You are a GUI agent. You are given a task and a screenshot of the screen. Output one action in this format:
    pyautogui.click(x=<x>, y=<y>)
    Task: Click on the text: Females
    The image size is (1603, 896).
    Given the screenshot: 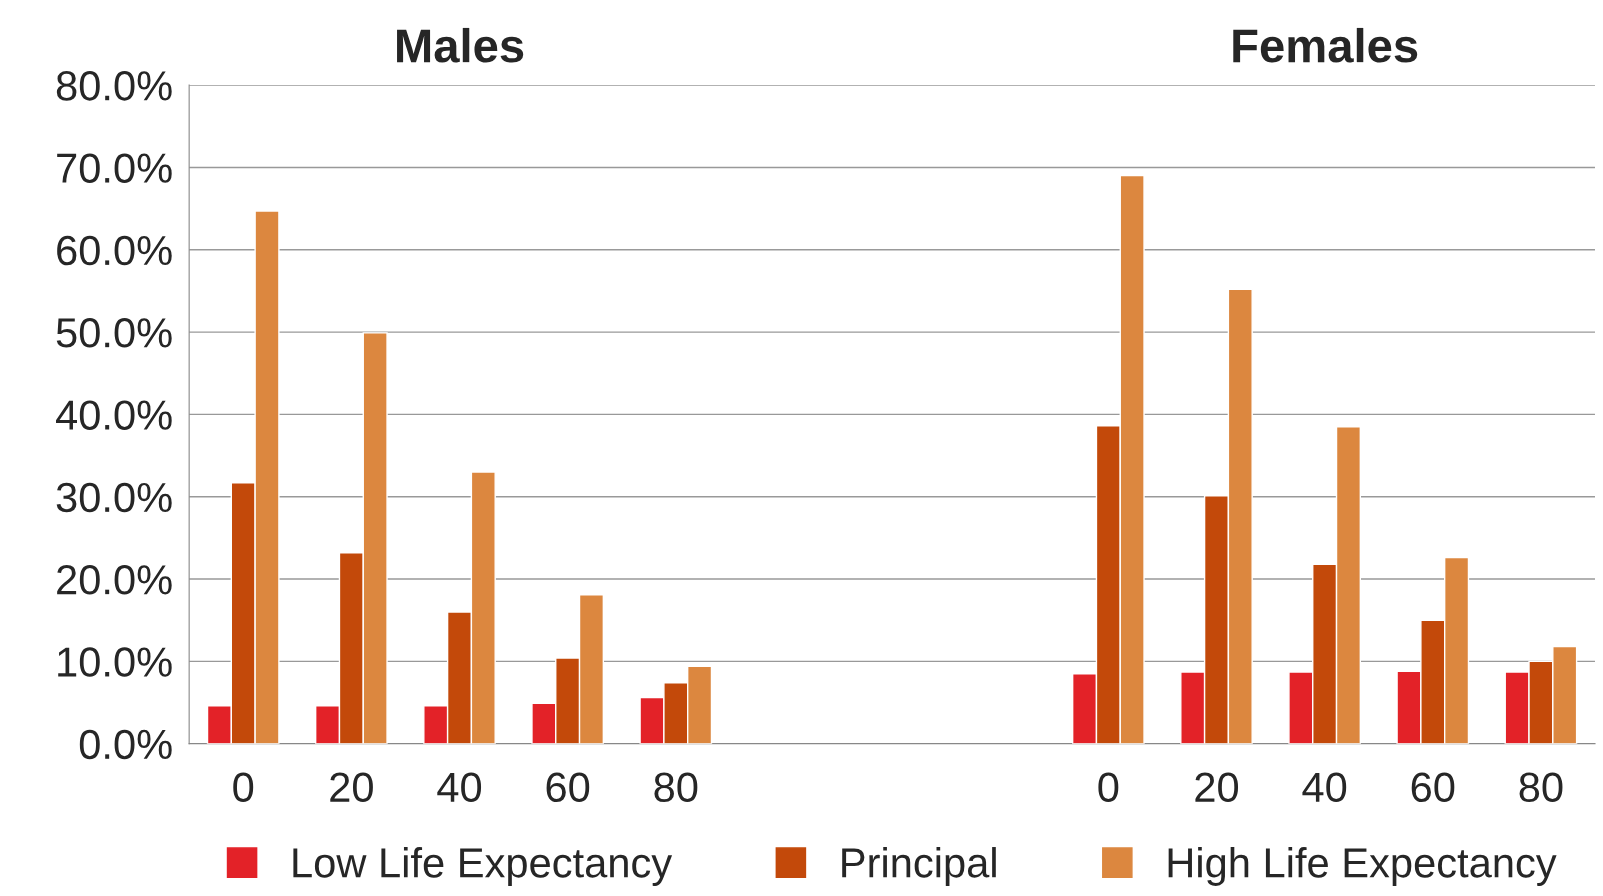 What is the action you would take?
    pyautogui.click(x=1325, y=45)
    